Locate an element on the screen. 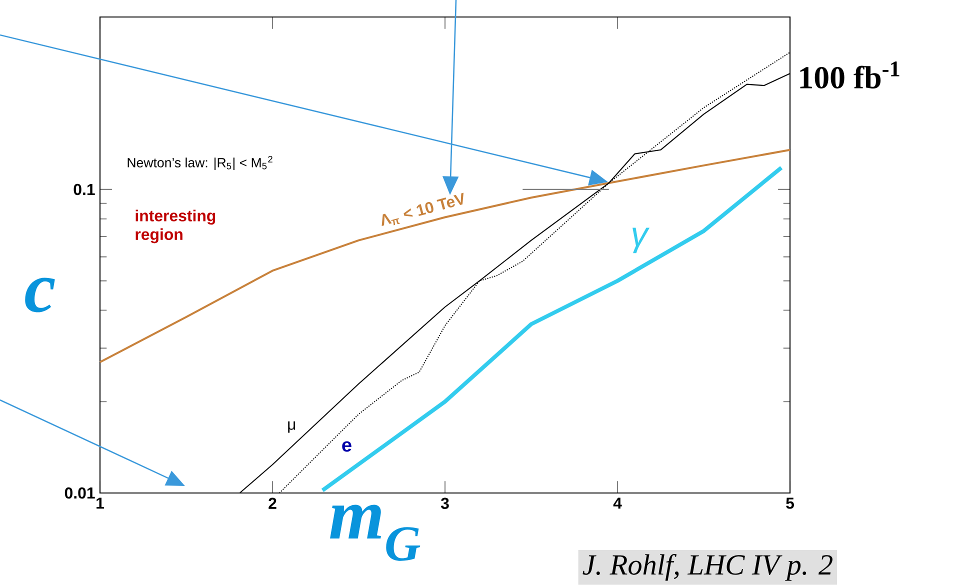 The image size is (961, 585). x-tick-label: 2 is located at coordinates (272, 503).